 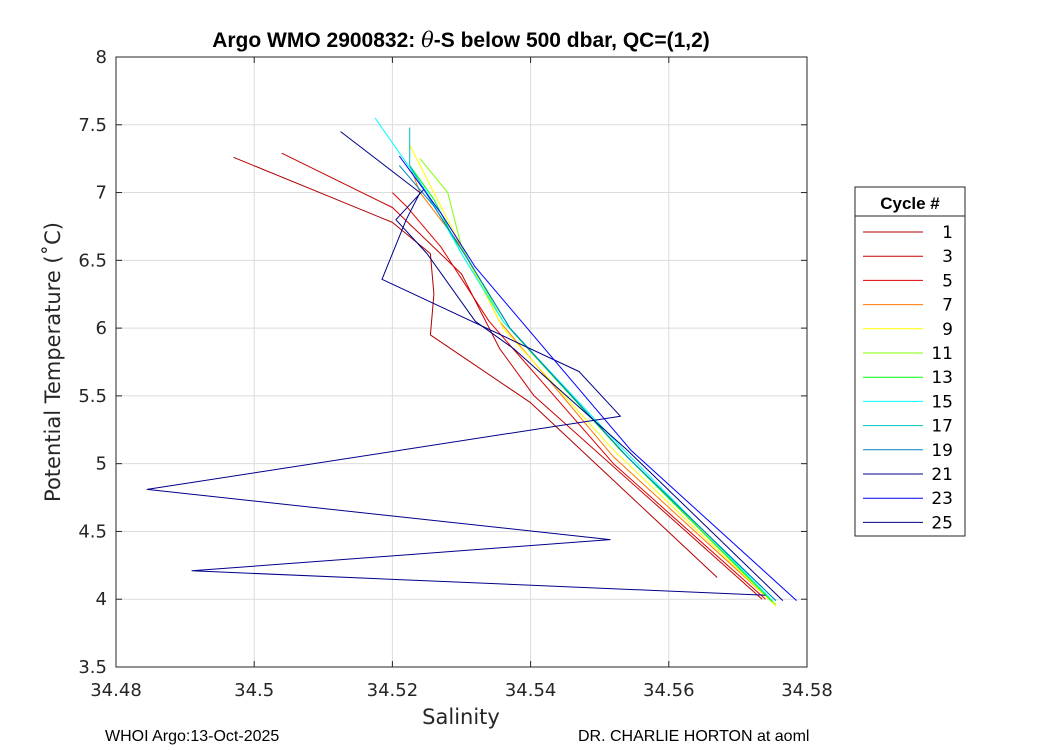 What do you see at coordinates (942, 427) in the screenshot?
I see `legend-label-cycle-17: 17` at bounding box center [942, 427].